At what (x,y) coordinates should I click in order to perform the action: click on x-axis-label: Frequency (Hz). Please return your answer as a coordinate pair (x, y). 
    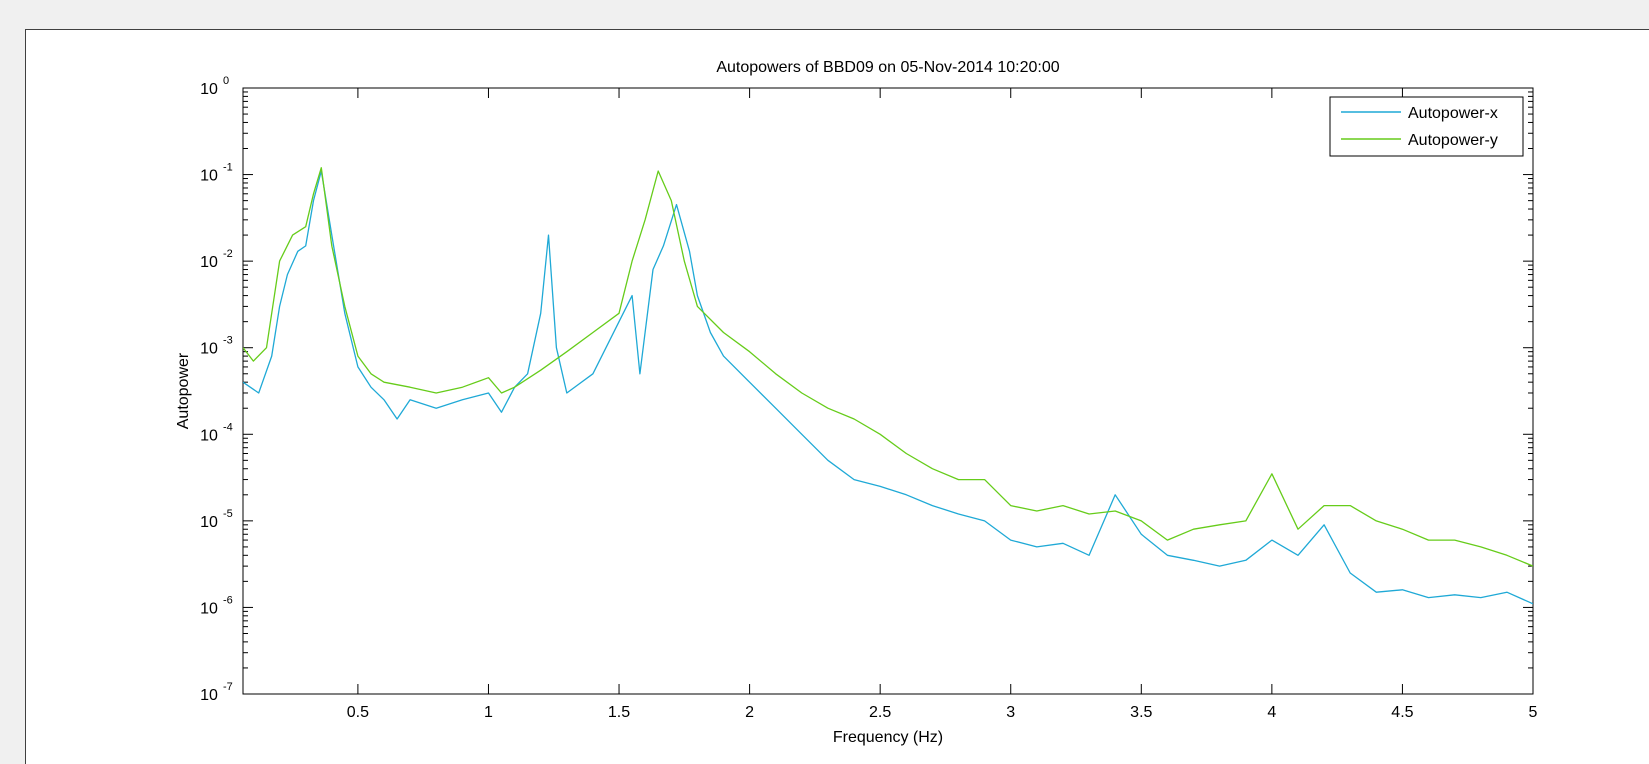
    Looking at the image, I should click on (888, 737).